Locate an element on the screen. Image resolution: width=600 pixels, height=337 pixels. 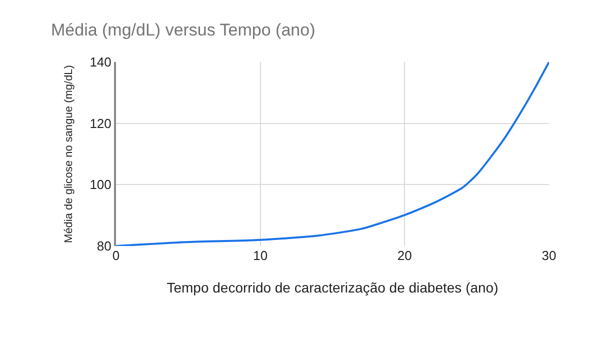
x-tick-label: 10 is located at coordinates (260, 255).